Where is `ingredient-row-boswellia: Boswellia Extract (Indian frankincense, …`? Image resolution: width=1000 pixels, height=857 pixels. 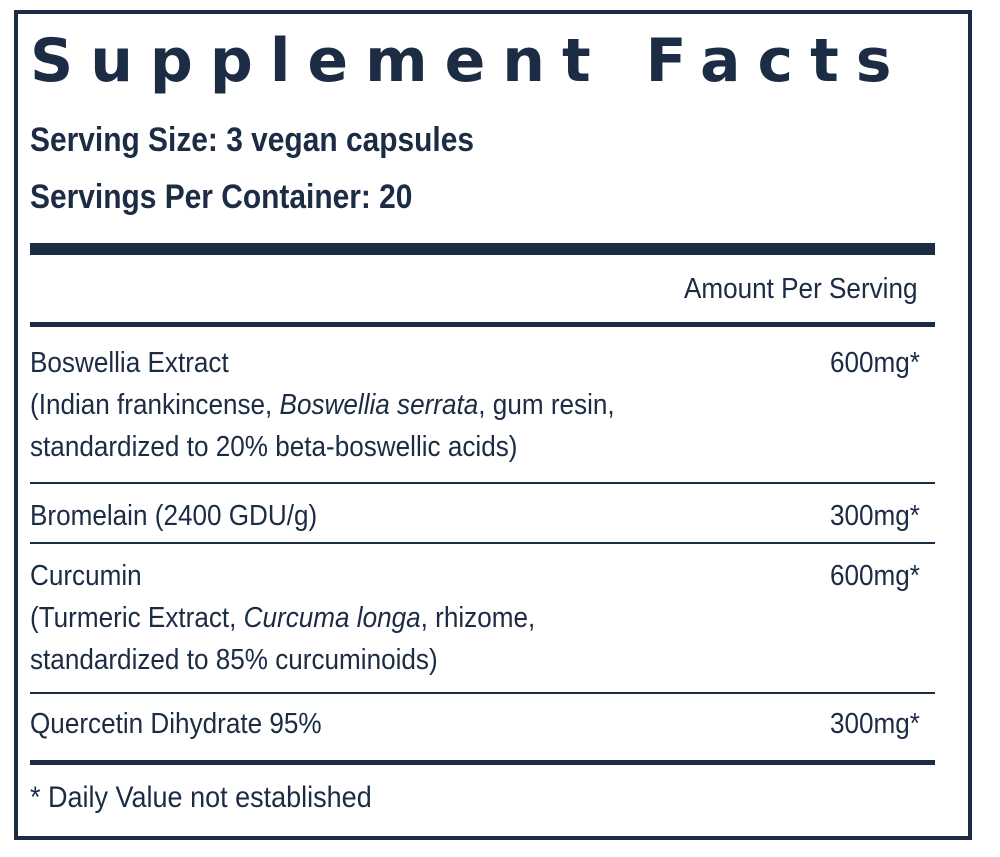
ingredient-row-boswellia: Boswellia Extract (Indian frankincense, … is located at coordinates (322, 405).